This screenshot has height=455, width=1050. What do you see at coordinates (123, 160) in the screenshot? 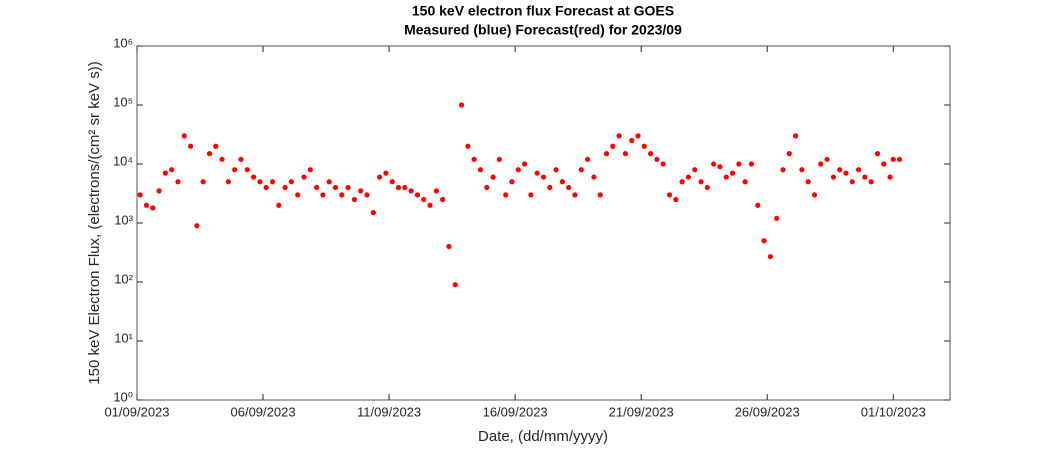
I see `y-tick-label: 10⁴` at bounding box center [123, 160].